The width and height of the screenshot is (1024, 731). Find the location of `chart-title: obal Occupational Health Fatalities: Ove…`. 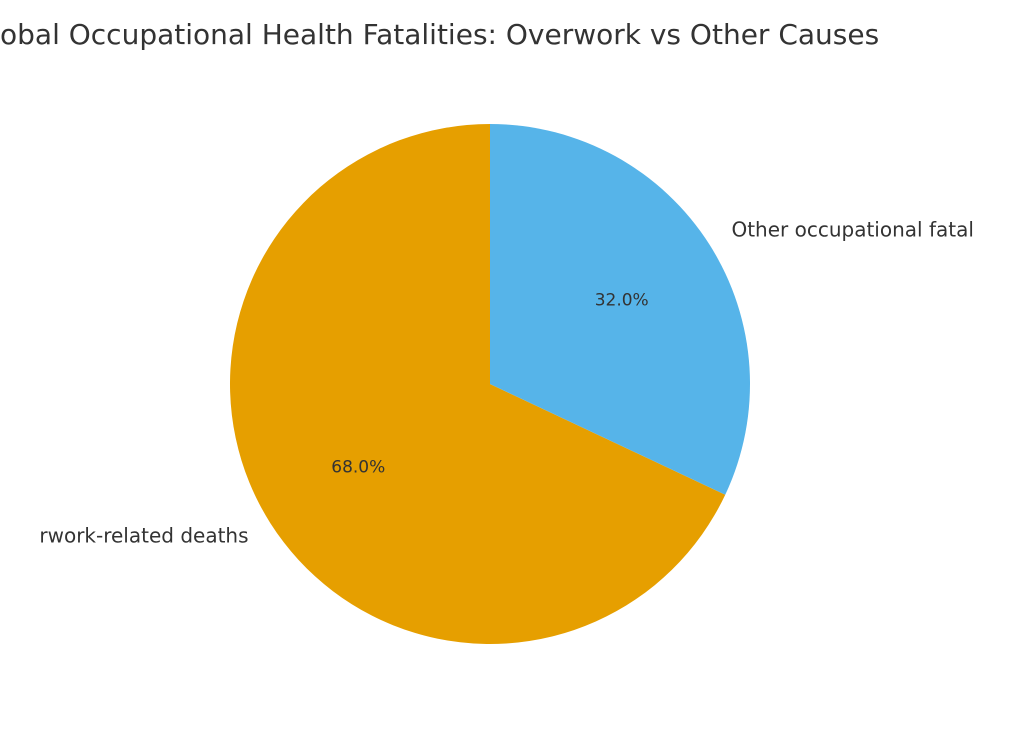

chart-title: obal Occupational Health Fatalities: Ove… is located at coordinates (439, 34).